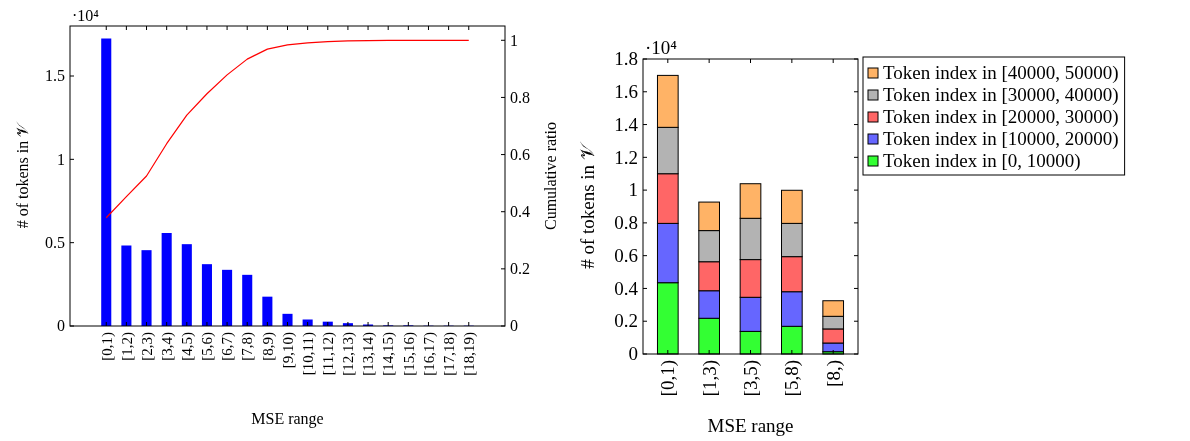 This screenshot has width=1190, height=441. Describe the element at coordinates (308, 354) in the screenshot. I see `x-tick-label: [10,11)` at that location.